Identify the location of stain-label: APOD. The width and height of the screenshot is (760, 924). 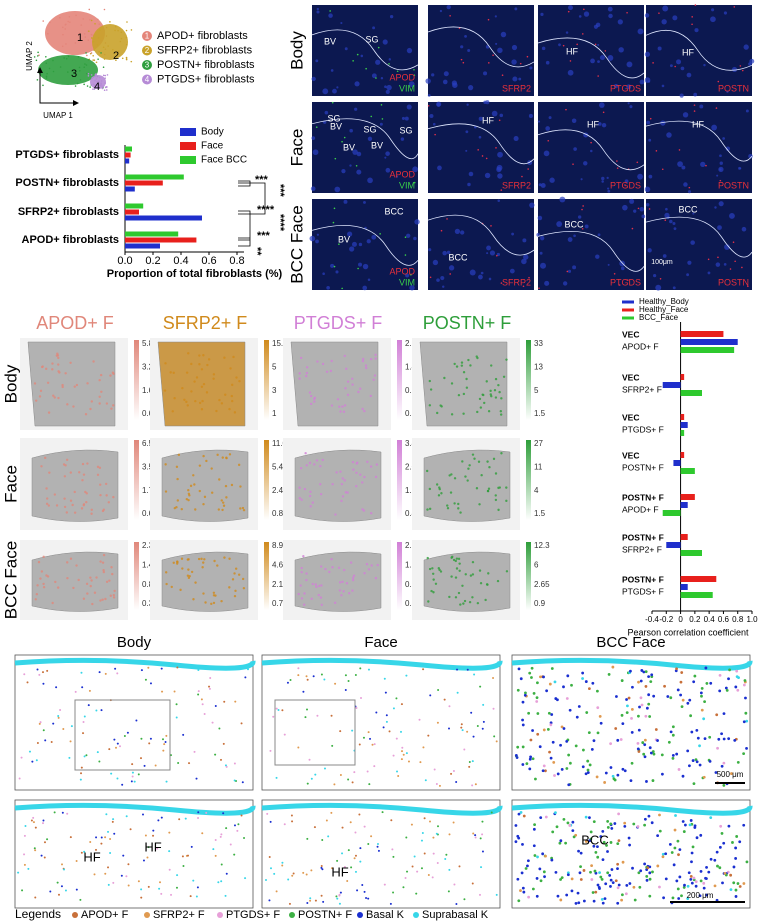
(402, 271).